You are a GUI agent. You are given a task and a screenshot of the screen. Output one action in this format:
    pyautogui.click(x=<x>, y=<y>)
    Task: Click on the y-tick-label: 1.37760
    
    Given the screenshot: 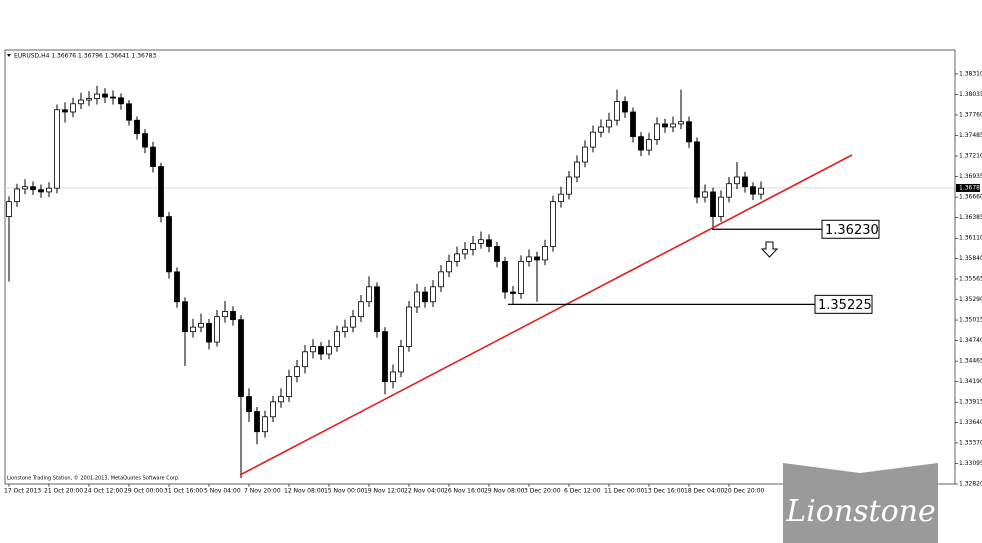 What is the action you would take?
    pyautogui.click(x=970, y=114)
    